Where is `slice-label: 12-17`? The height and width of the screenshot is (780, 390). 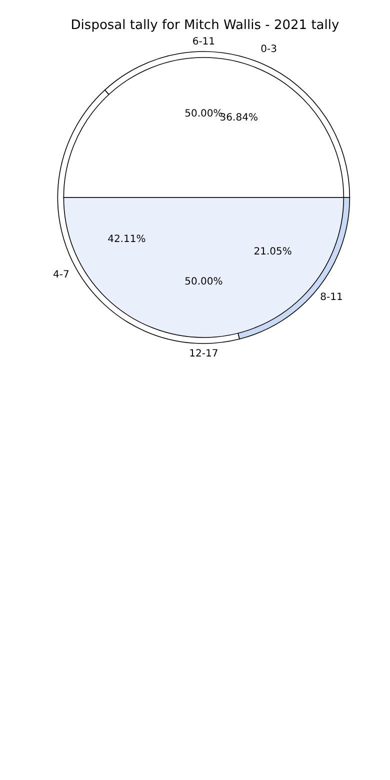 slice-label: 12-17 is located at coordinates (203, 354).